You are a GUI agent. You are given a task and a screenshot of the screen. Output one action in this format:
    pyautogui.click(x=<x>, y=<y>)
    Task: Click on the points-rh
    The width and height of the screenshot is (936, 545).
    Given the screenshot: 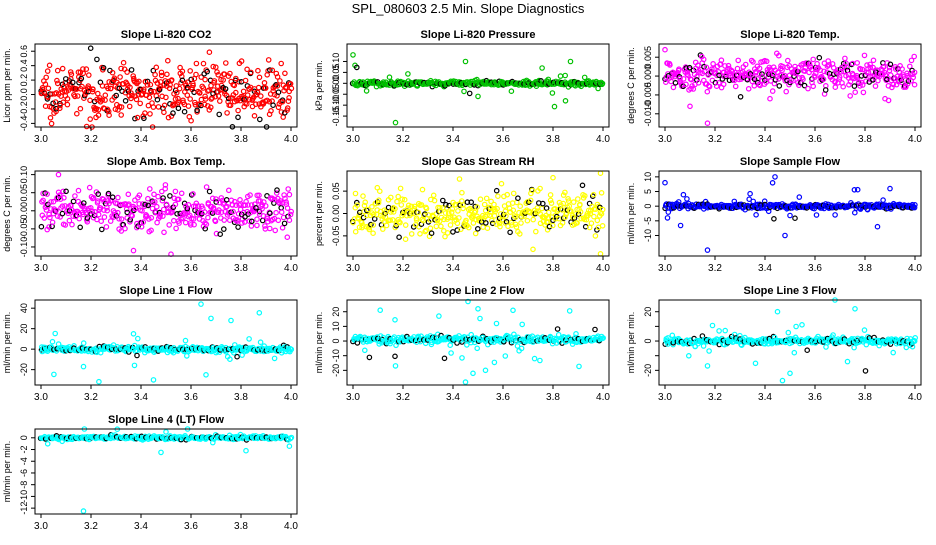 What is the action you would take?
    pyautogui.click(x=477, y=213)
    